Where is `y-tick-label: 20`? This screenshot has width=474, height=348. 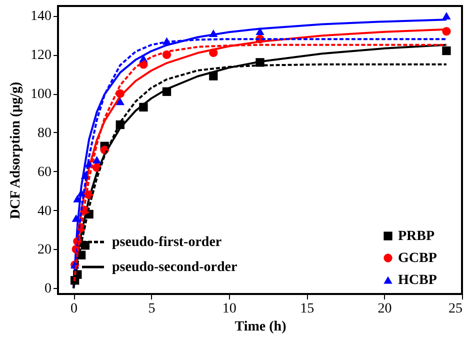
y-tick-label: 20 is located at coordinates (45, 250).